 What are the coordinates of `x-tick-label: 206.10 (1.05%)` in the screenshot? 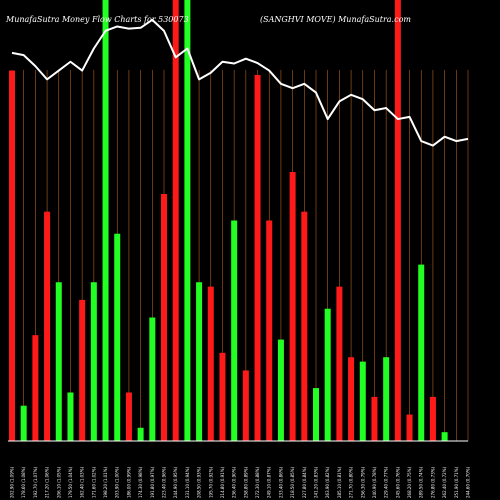 It's located at (58, 482).